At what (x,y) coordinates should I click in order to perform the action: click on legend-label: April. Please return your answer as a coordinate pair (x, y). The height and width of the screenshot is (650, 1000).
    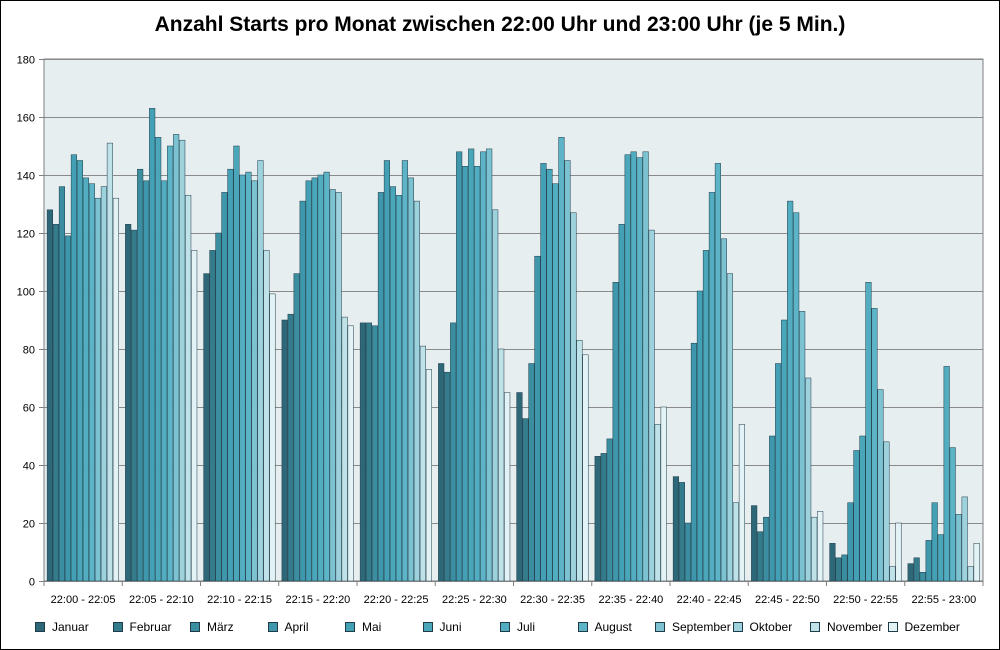
    Looking at the image, I should click on (296, 627).